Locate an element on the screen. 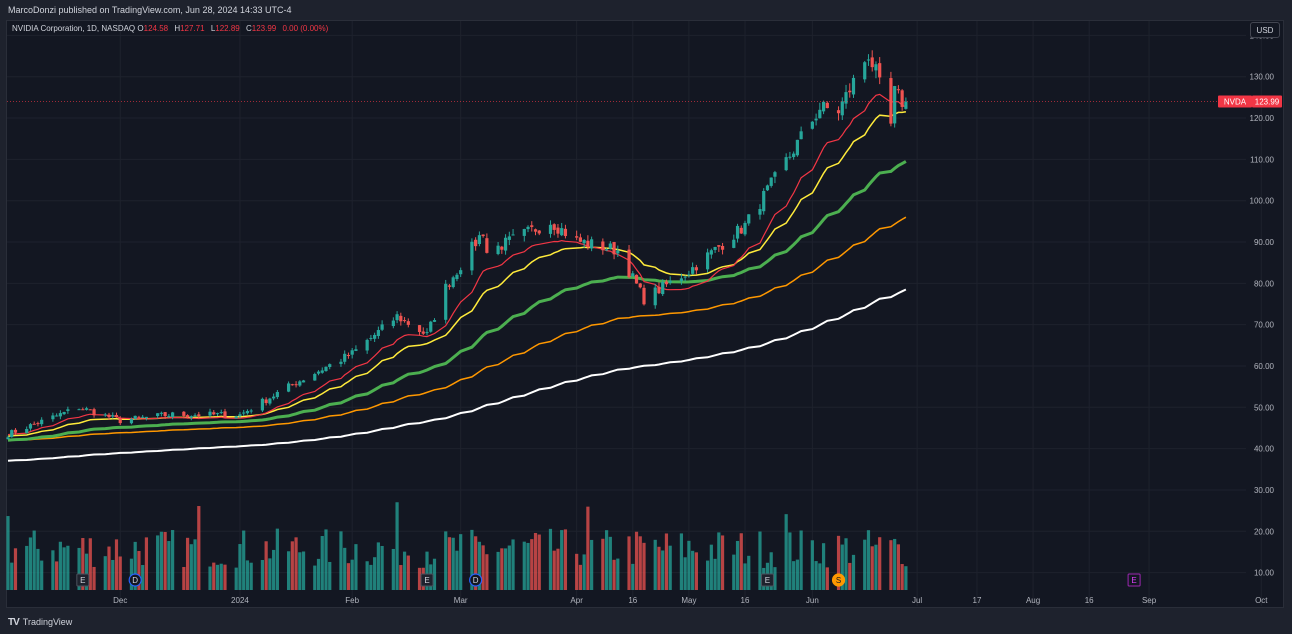 The width and height of the screenshot is (1292, 634). symbol-title: NVIDIA Corporation, 1D, NASDAQ is located at coordinates (74, 28).